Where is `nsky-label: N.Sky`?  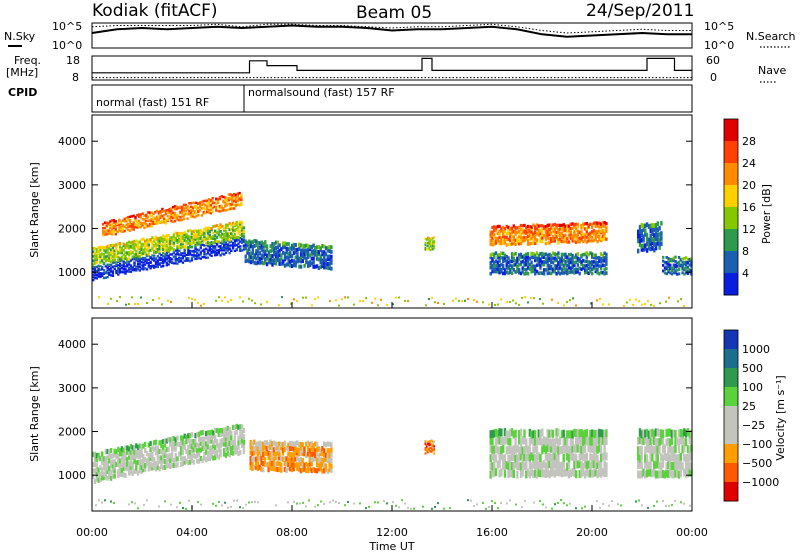
nsky-label: N.Sky is located at coordinates (20, 36).